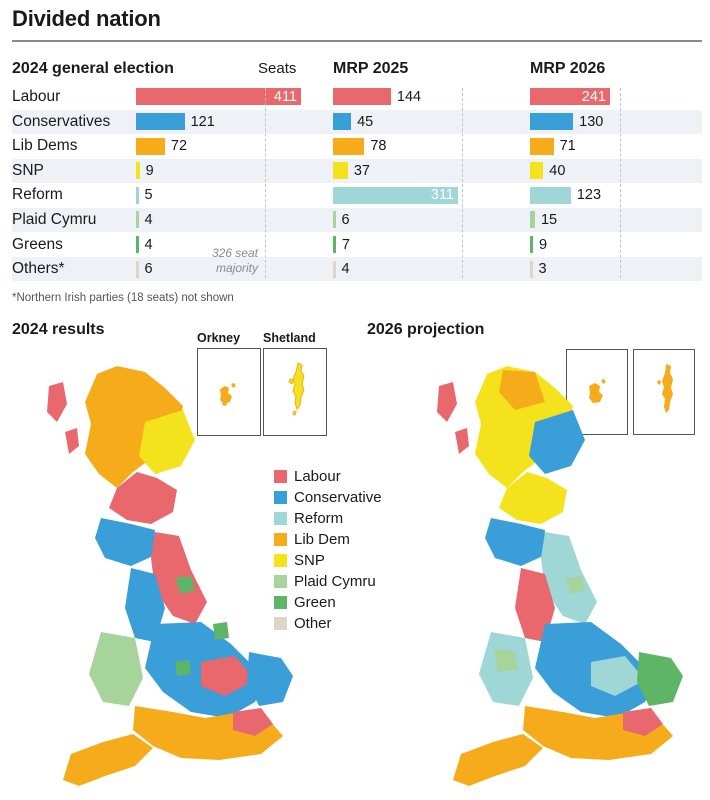 Image resolution: width=710 pixels, height=800 pixels. I want to click on map-2026-region-central-belt, so click(533, 498).